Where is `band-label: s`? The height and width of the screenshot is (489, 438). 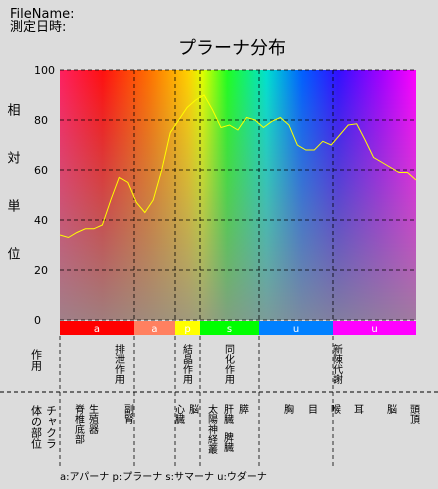 band-label: s is located at coordinates (229, 329).